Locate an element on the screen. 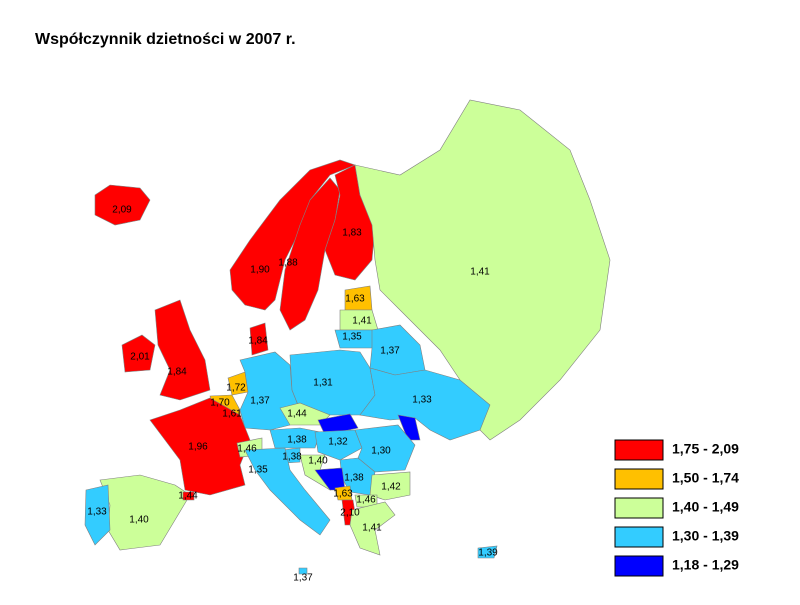 The height and width of the screenshot is (605, 800). region-label: 1,72 is located at coordinates (236, 388).